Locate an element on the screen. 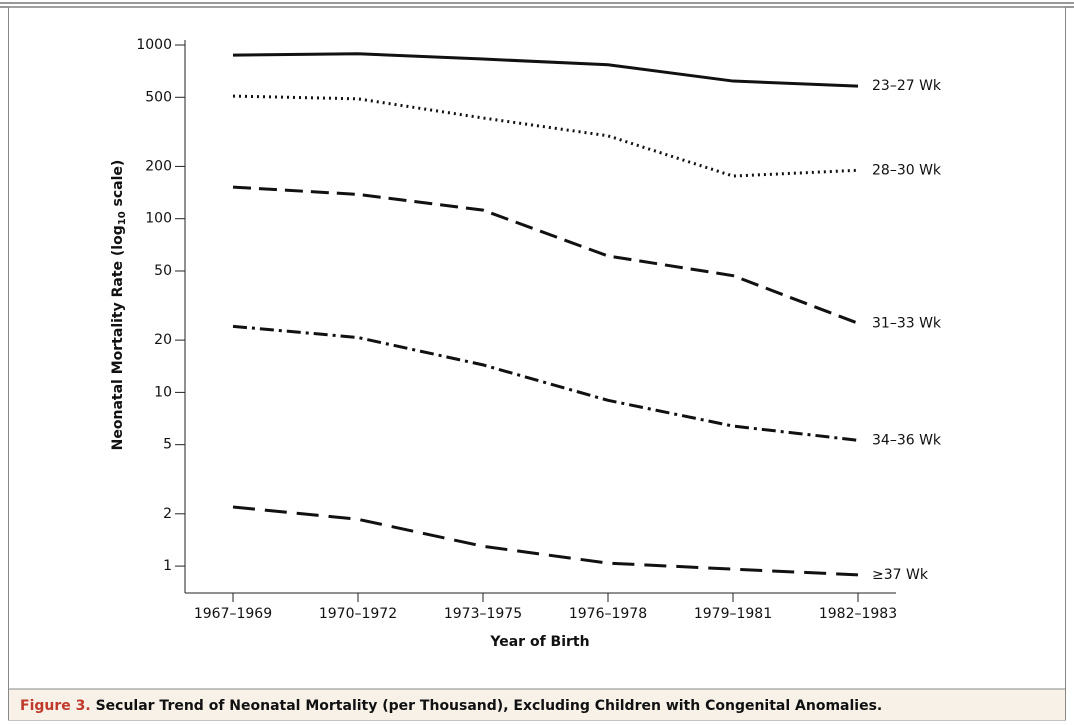  y-tick-label: 5 is located at coordinates (167, 445).